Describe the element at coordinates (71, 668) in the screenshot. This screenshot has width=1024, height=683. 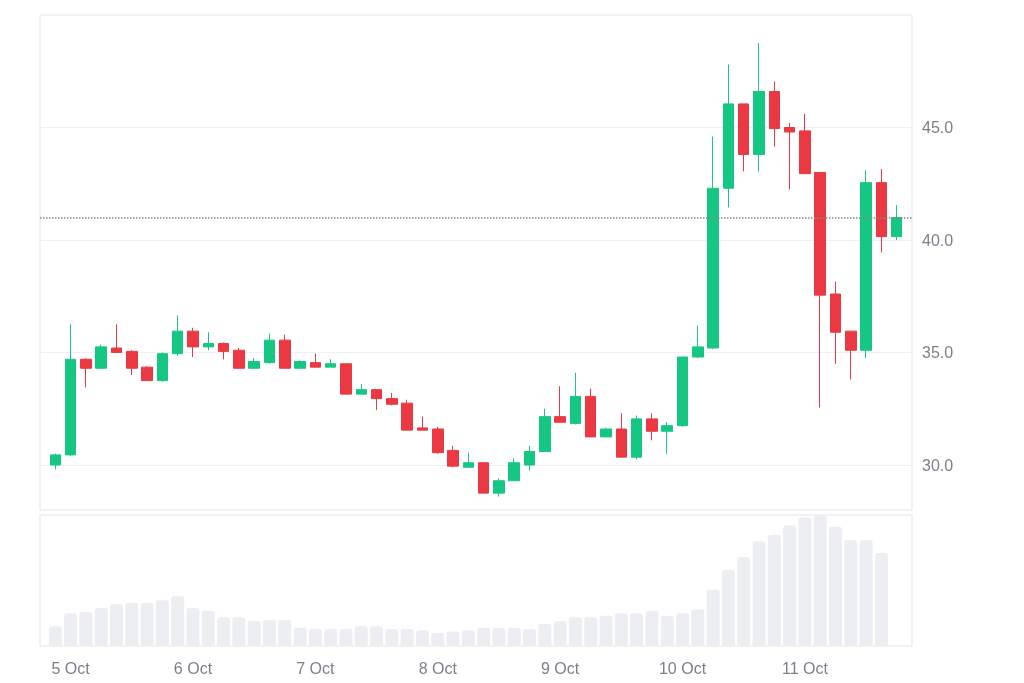
I see `x-tick-label: 5 Oct` at that location.